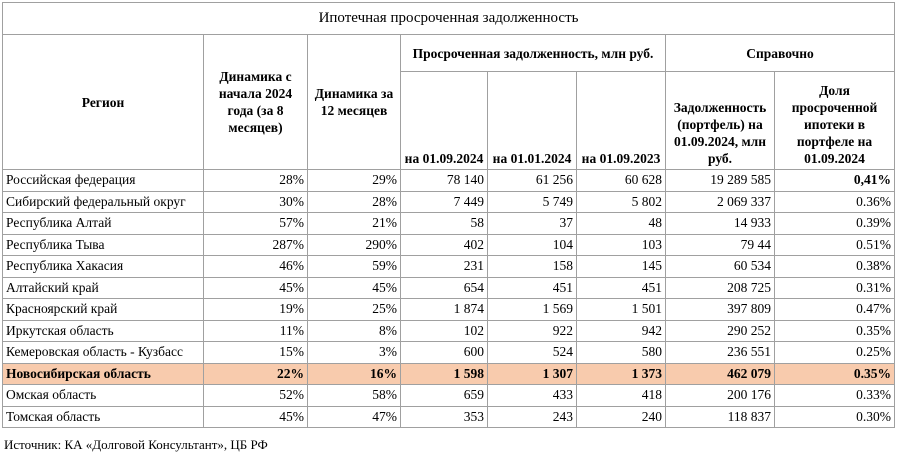 This screenshot has height=458, width=900. I want to click on value-cell: 59%, so click(354, 266).